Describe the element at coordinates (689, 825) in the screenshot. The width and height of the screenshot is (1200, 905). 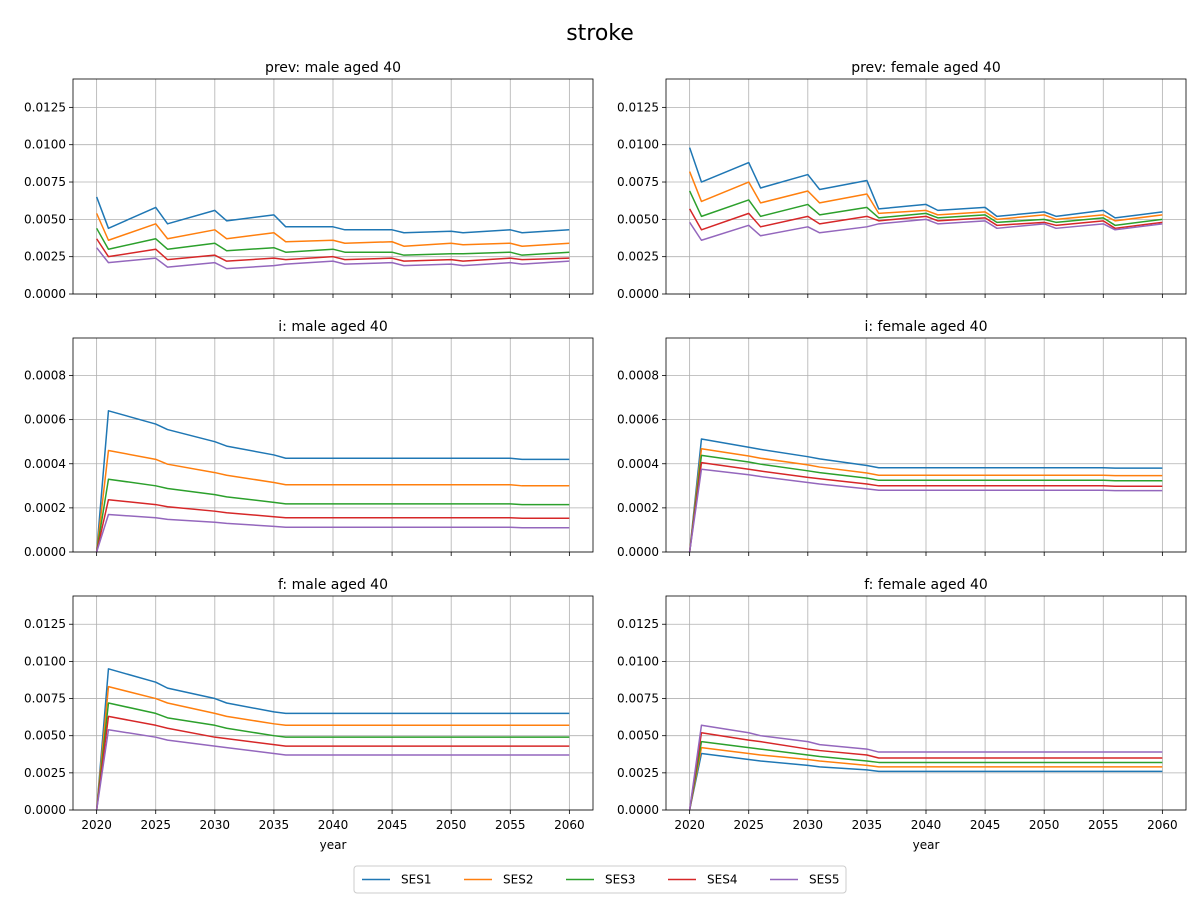
I see `x-tick-label: 2020` at that location.